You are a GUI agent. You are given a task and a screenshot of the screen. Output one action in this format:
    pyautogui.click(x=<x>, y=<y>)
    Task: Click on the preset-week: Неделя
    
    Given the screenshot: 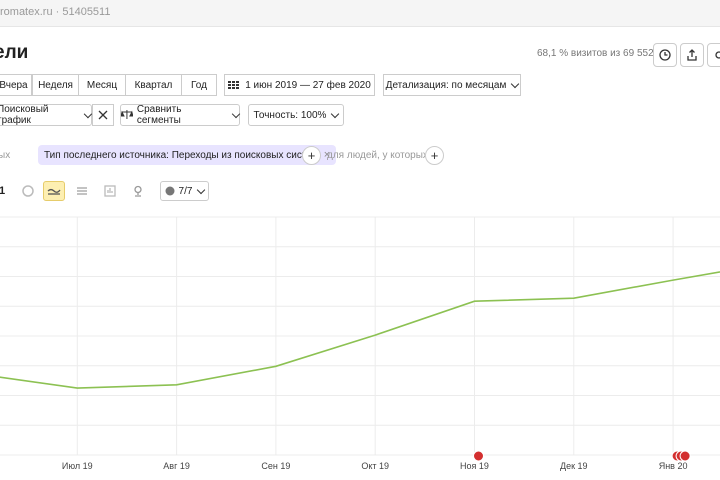 What is the action you would take?
    pyautogui.click(x=55, y=85)
    